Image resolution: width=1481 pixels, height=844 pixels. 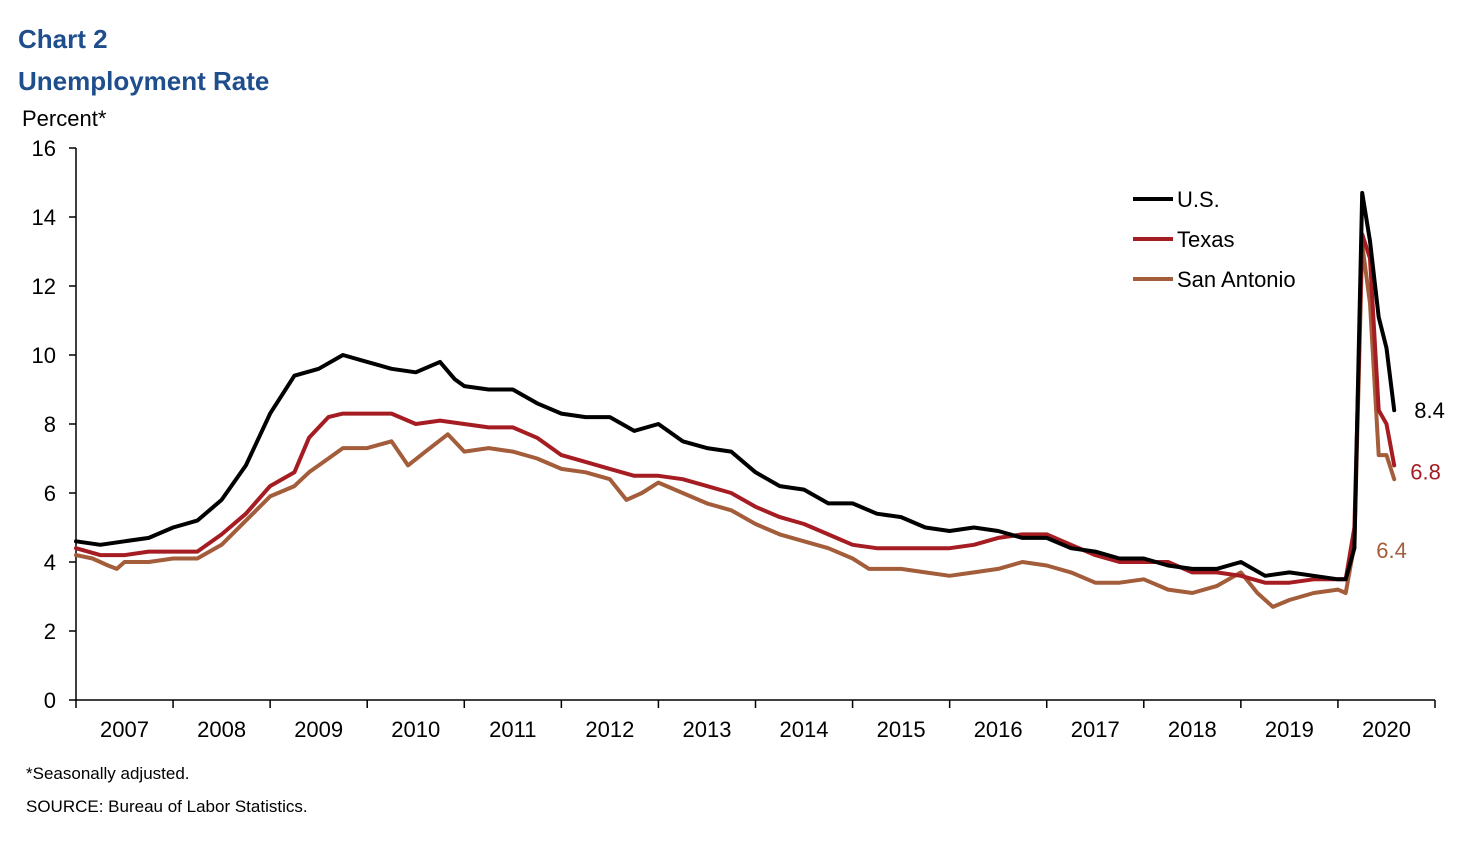 I want to click on y-tick-label: 0, so click(x=50, y=700).